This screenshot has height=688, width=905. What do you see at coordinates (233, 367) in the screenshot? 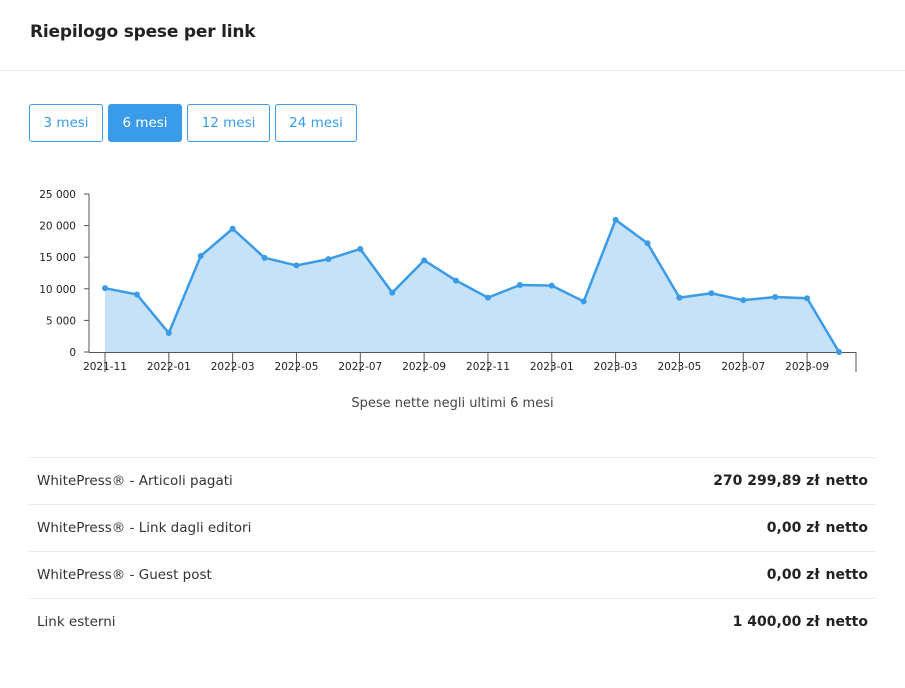
I see `x-tick-label: 2022-03` at bounding box center [233, 367].